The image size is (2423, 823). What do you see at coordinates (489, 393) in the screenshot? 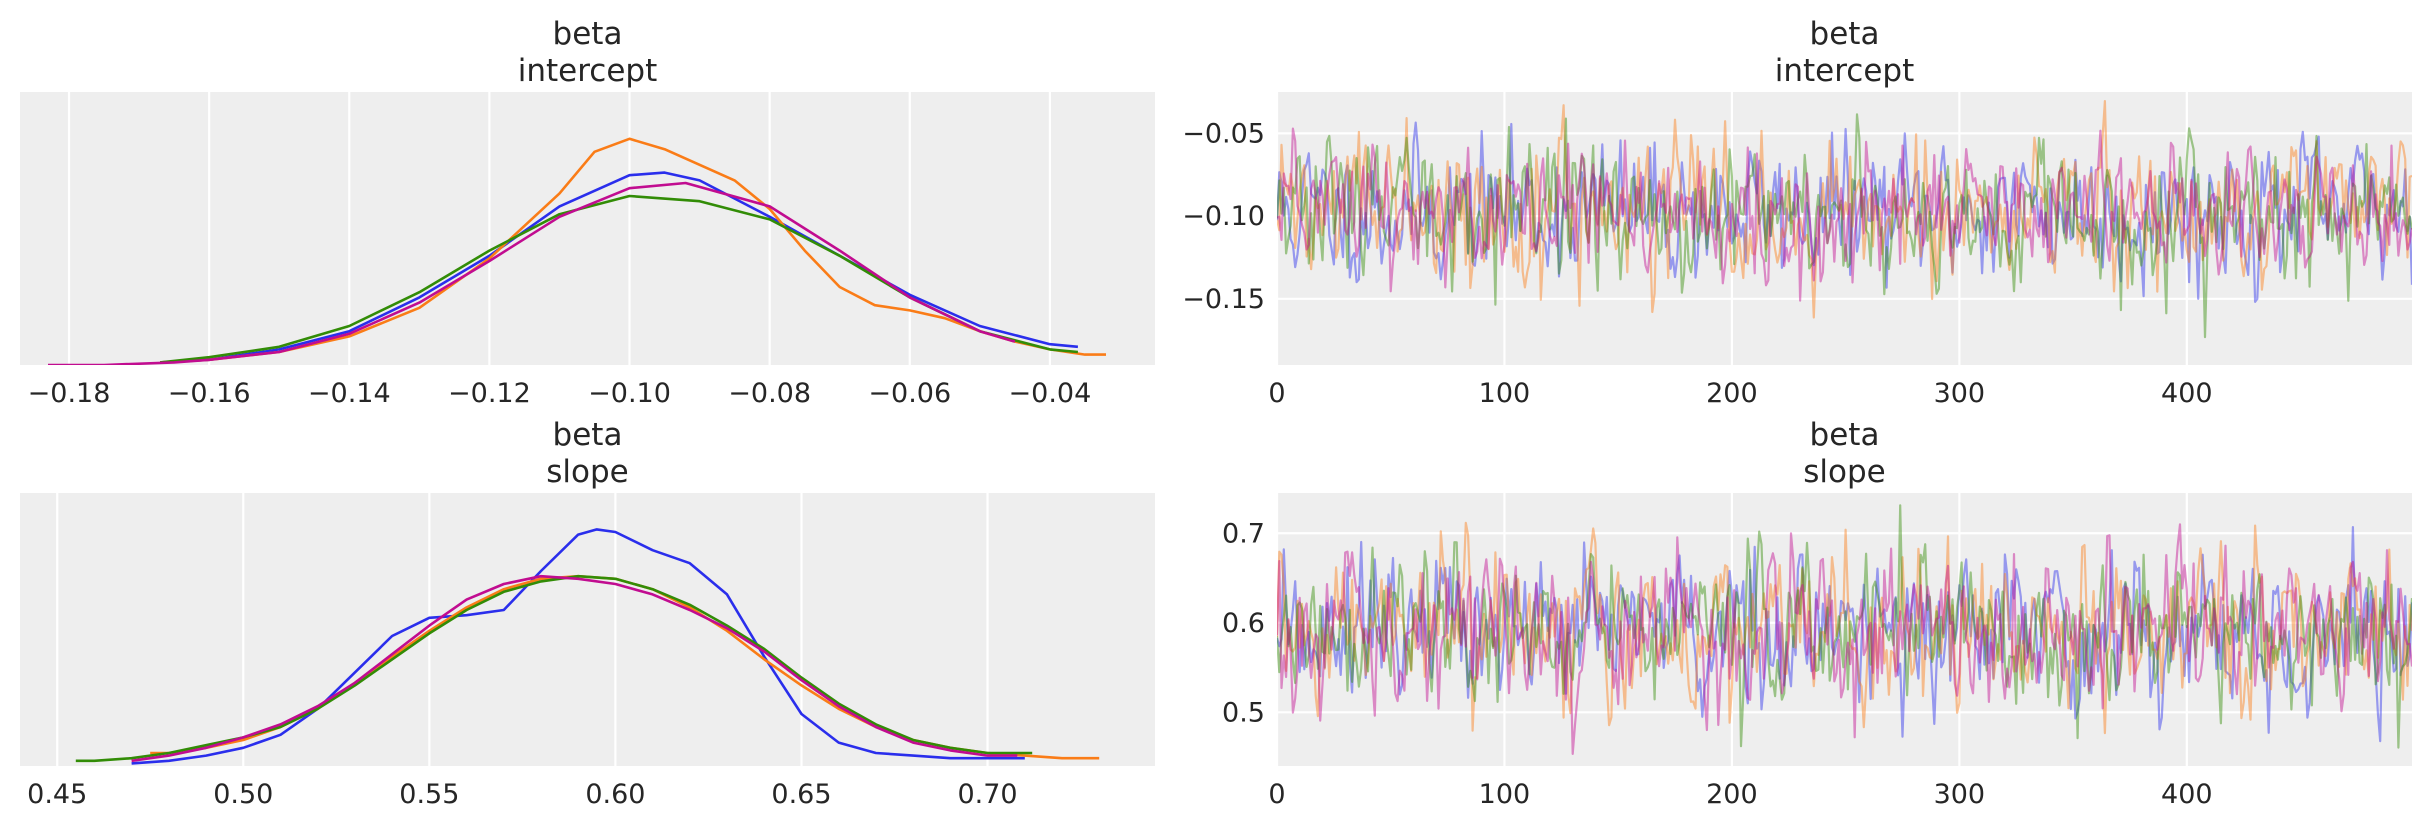
I see `x-tick-label: −0.12` at bounding box center [489, 393].